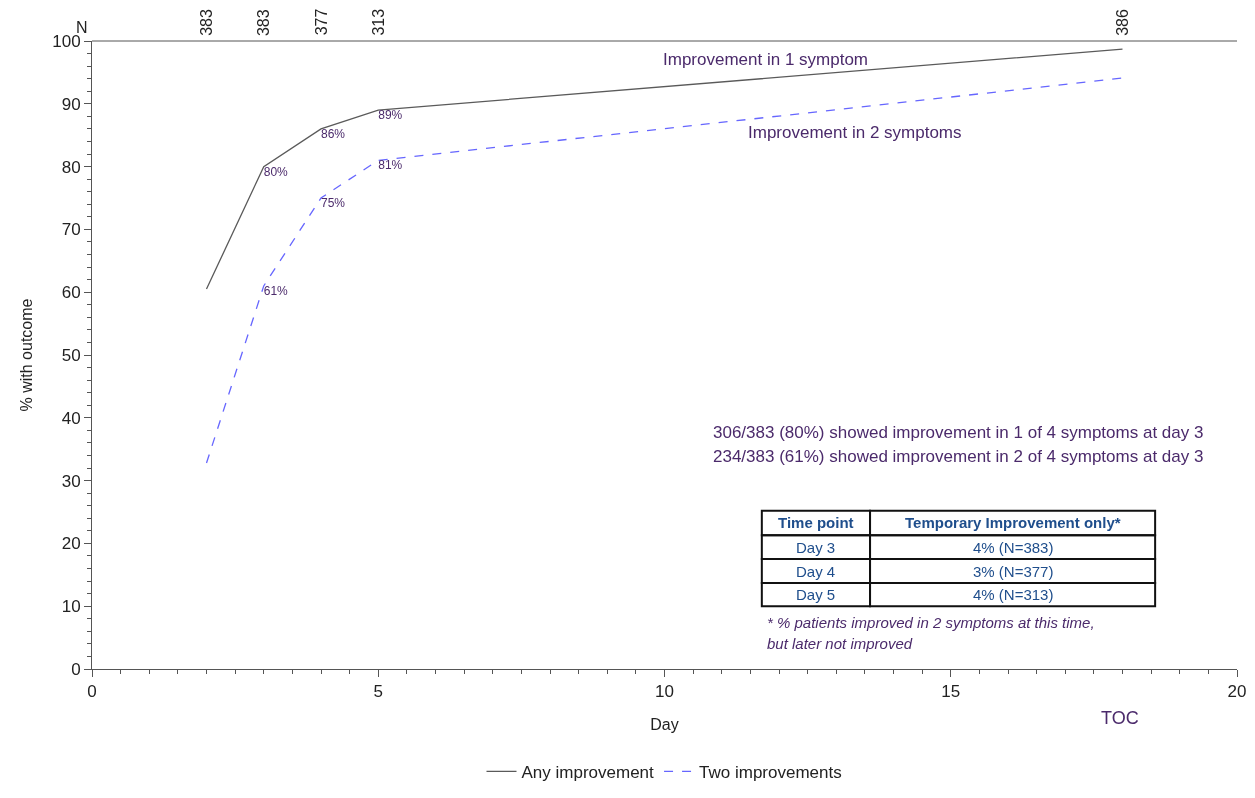  Describe the element at coordinates (71, 418) in the screenshot. I see `y-tick-label: 40` at that location.